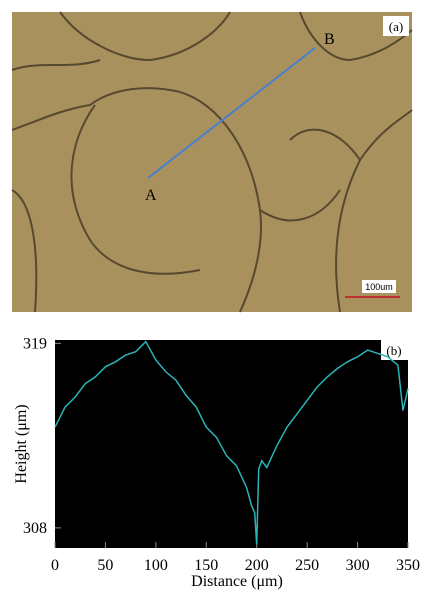 This screenshot has height=597, width=426. What do you see at coordinates (329, 39) in the screenshot?
I see `point-b-label: B` at bounding box center [329, 39].